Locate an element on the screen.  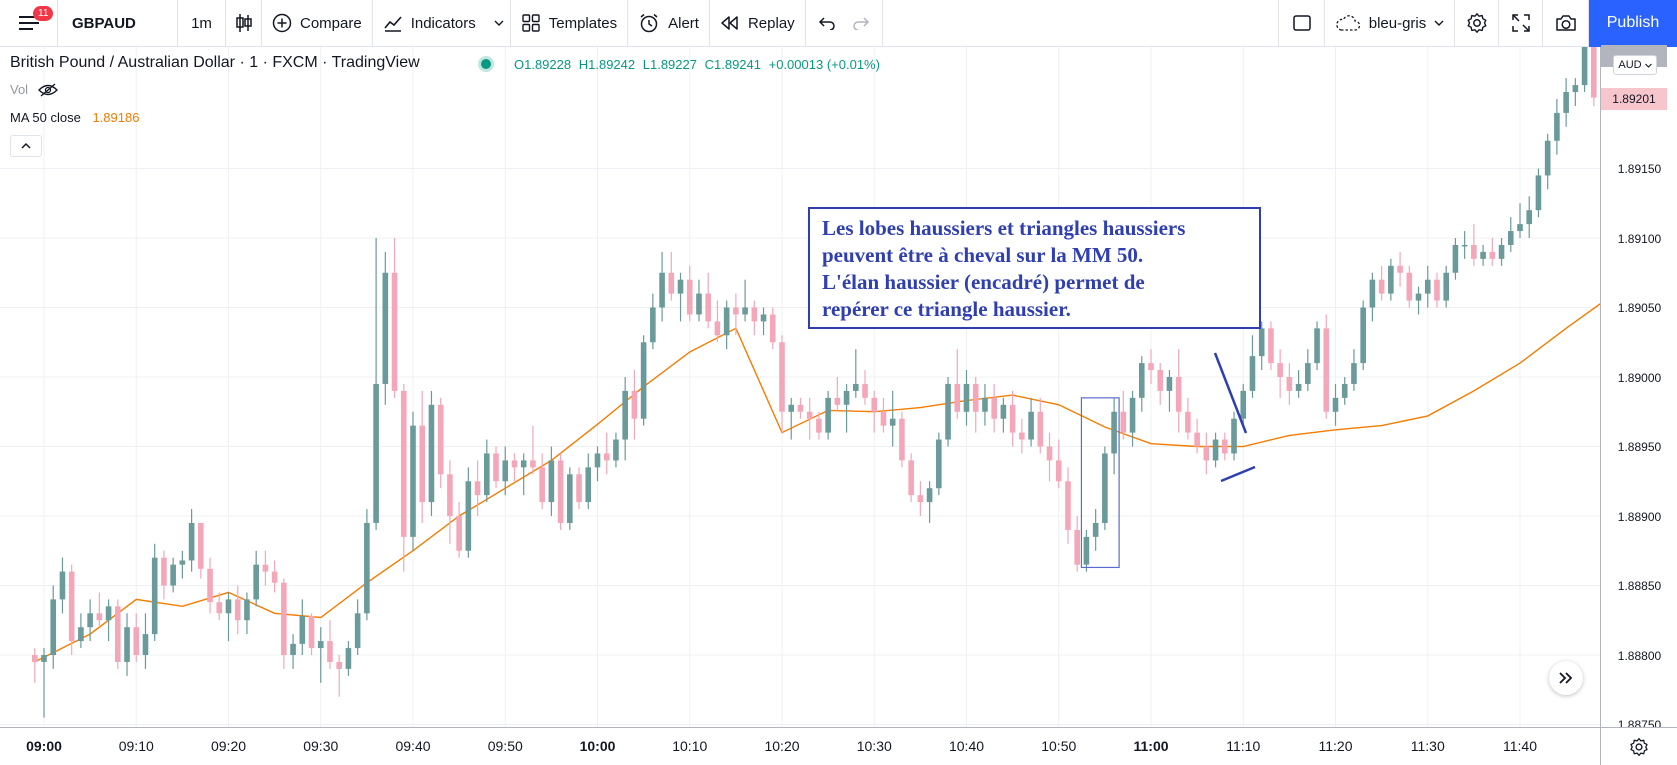
snapshot-button is located at coordinates (1566, 23).